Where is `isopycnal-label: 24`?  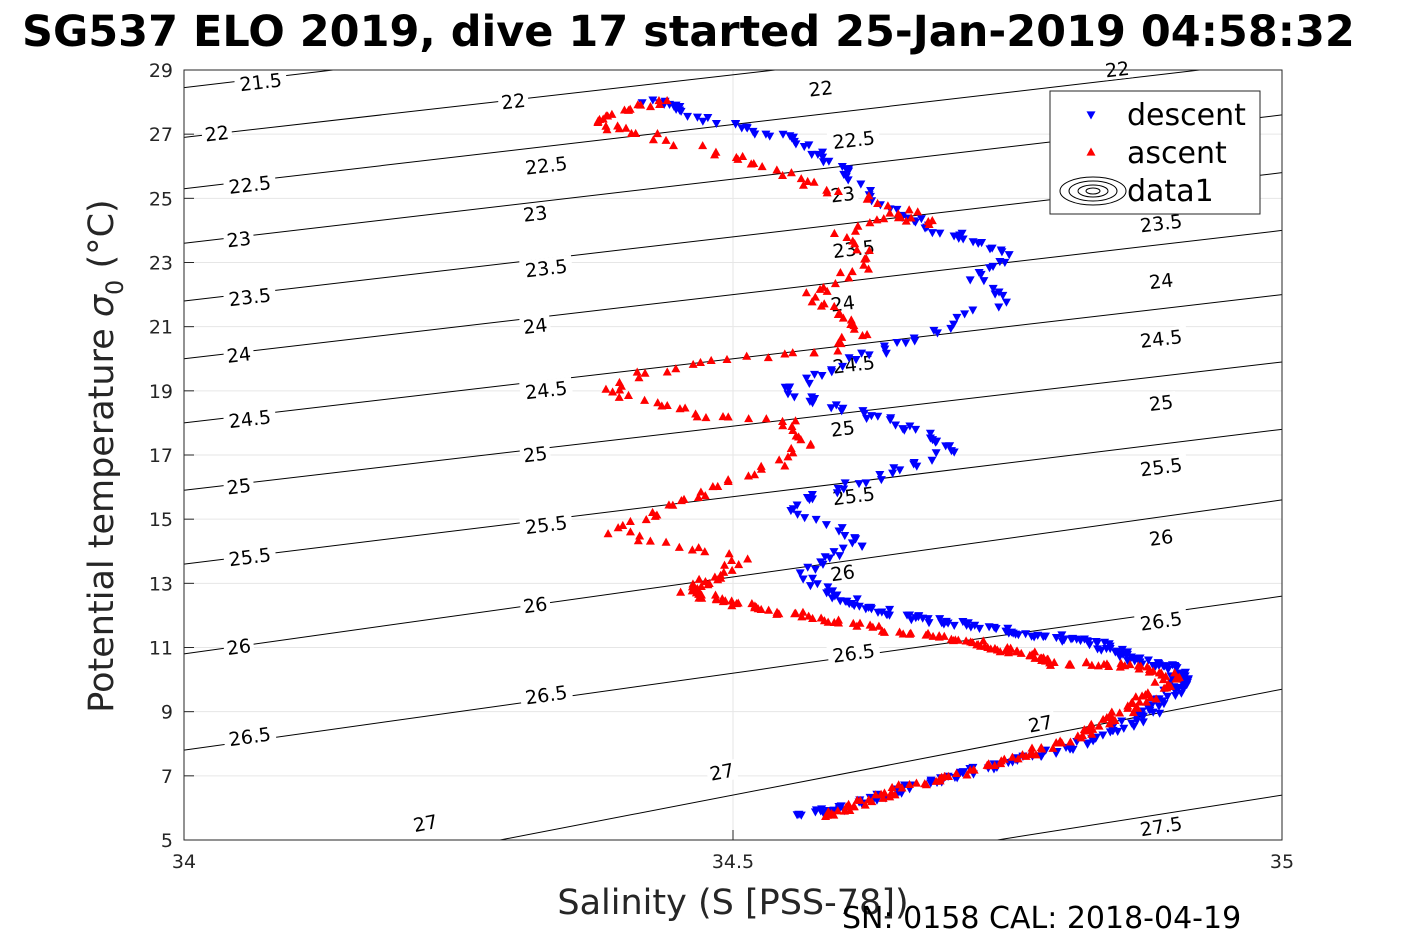
isopycnal-label: 24 is located at coordinates (239, 355).